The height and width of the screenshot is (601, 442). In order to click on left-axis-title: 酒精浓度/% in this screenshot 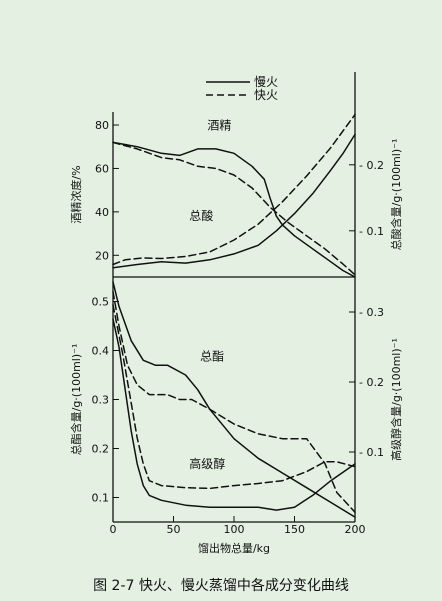, I will do `click(76, 194)`.